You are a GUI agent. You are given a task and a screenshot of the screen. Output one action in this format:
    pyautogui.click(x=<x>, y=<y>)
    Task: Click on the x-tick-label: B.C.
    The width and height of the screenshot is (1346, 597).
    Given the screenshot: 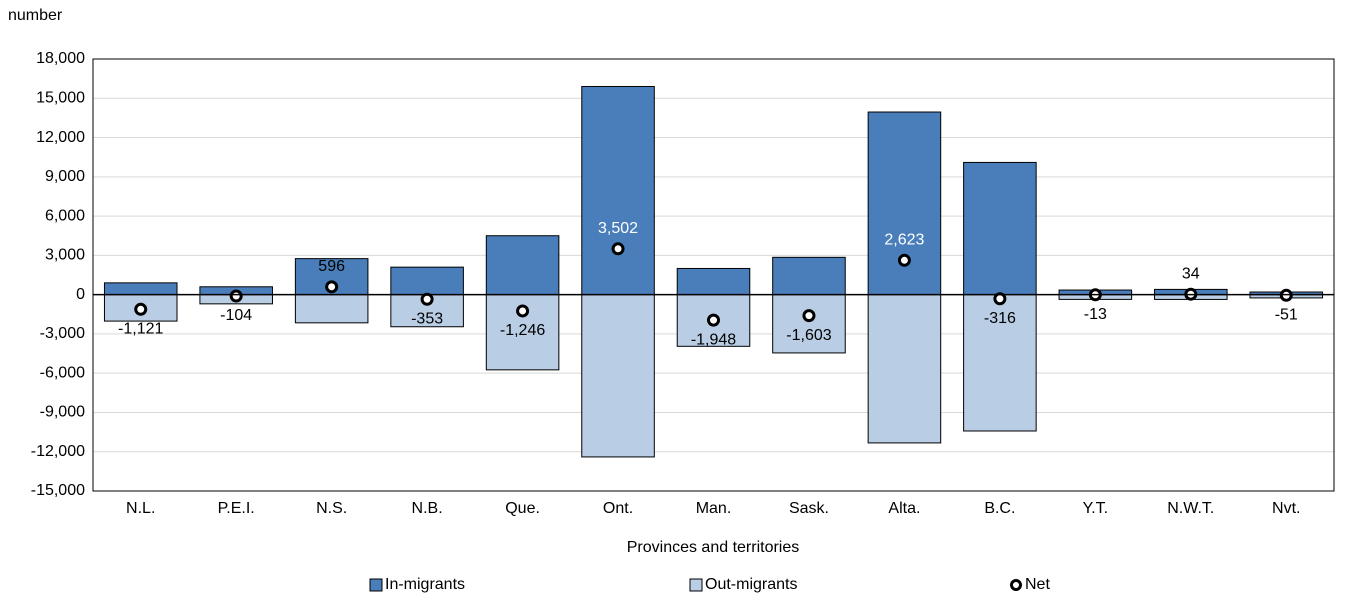 What is the action you would take?
    pyautogui.click(x=999, y=508)
    